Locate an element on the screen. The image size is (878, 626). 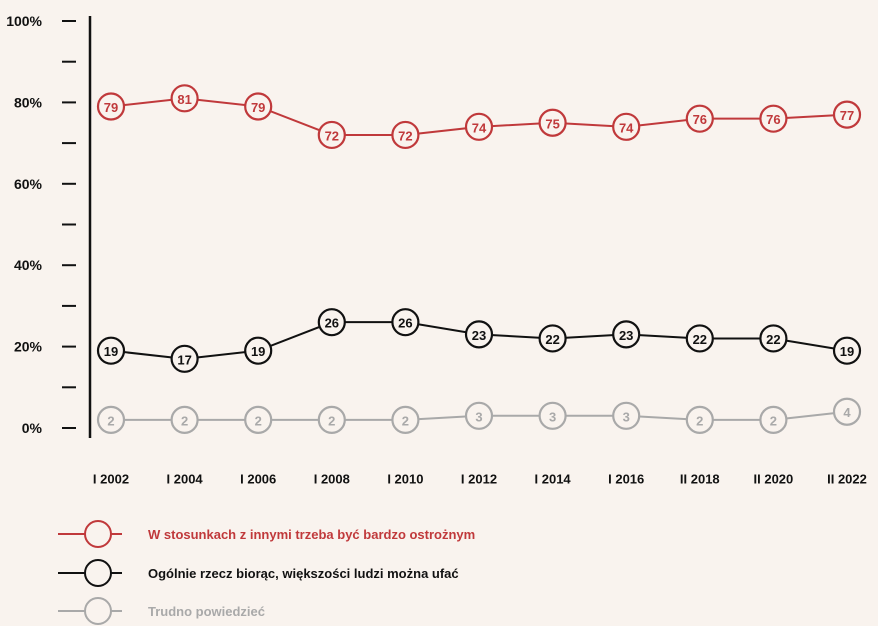
data-label: 77 is located at coordinates (847, 115).